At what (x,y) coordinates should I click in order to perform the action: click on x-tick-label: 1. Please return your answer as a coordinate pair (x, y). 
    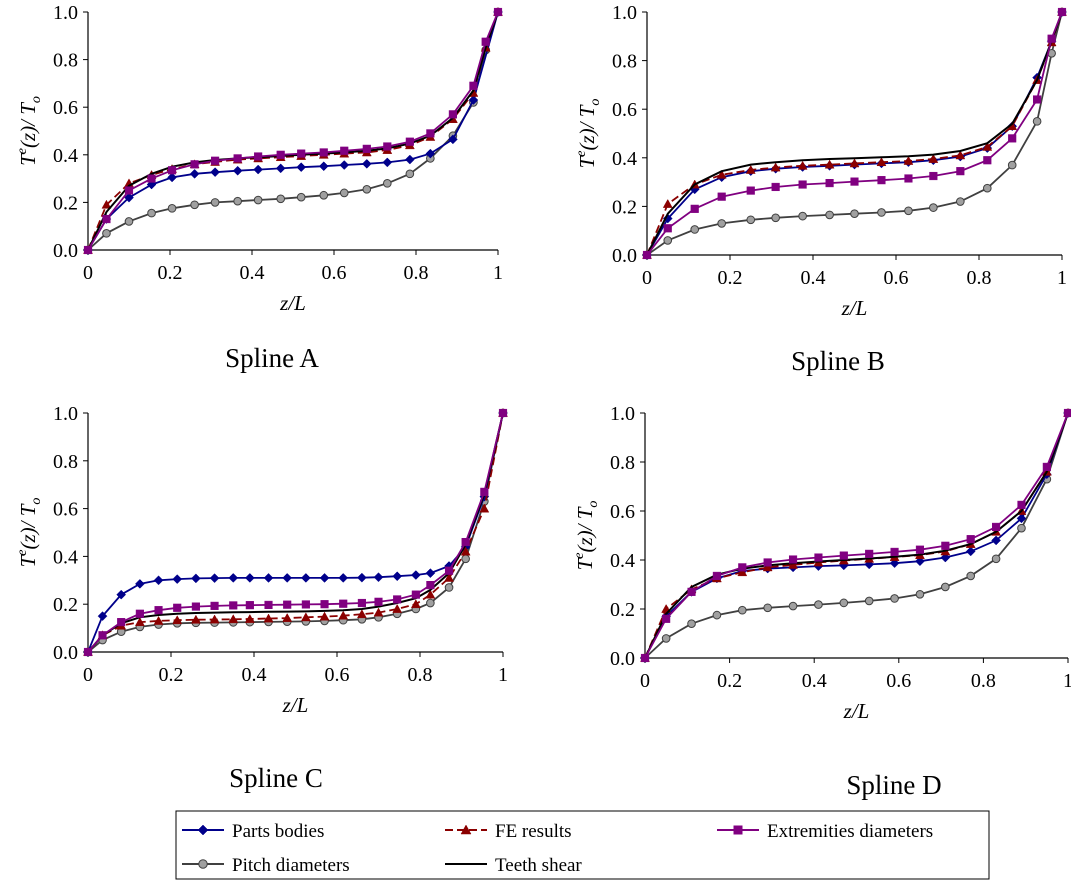
    Looking at the image, I should click on (1062, 278).